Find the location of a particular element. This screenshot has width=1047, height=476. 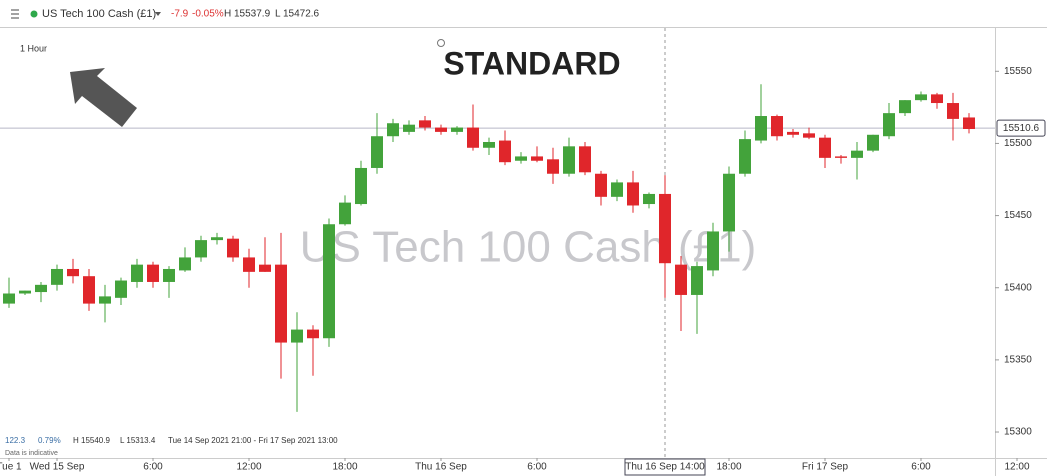

x-tick-label: Tue 1 is located at coordinates (11, 467).